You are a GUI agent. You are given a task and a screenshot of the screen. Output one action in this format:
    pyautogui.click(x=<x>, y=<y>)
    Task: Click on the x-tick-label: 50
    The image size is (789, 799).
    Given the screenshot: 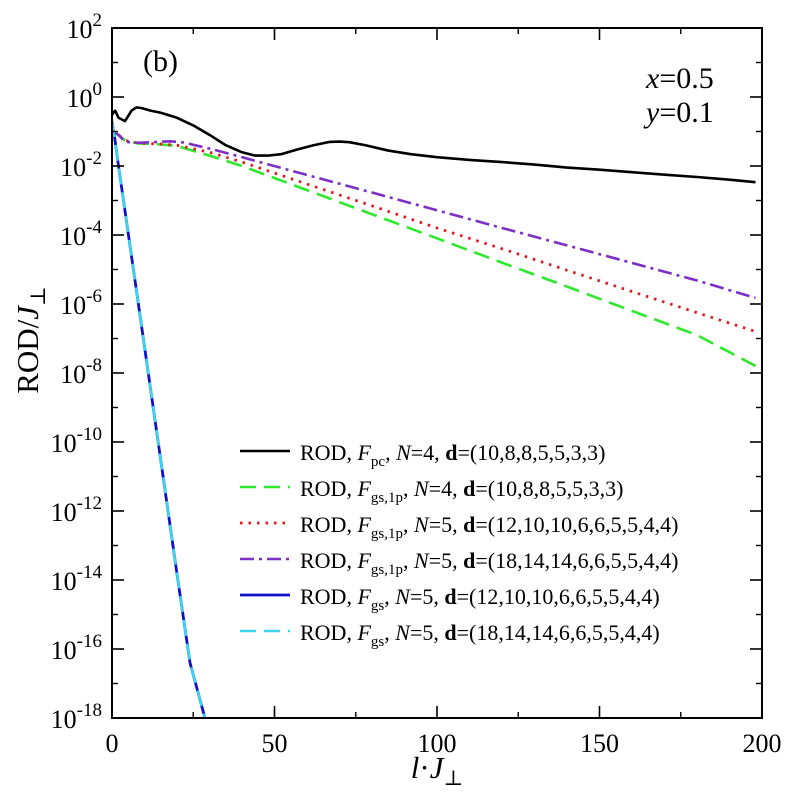 What is the action you would take?
    pyautogui.click(x=275, y=743)
    